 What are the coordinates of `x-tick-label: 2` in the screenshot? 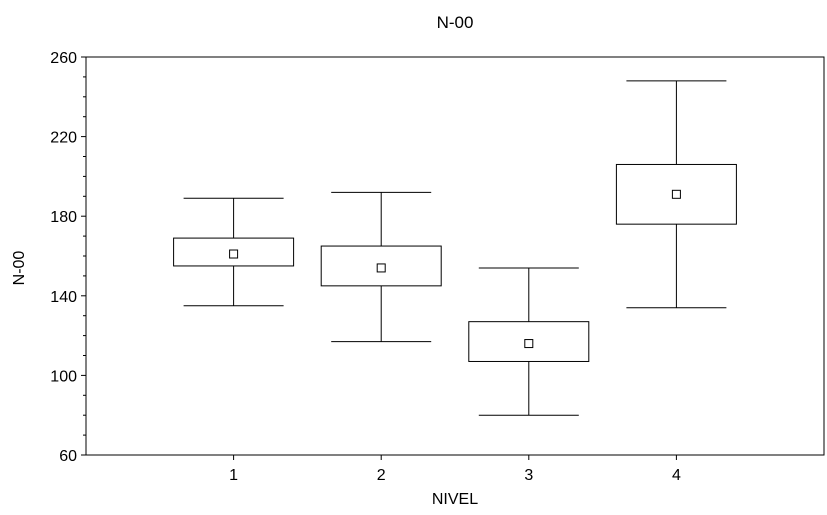 It's located at (381, 475).